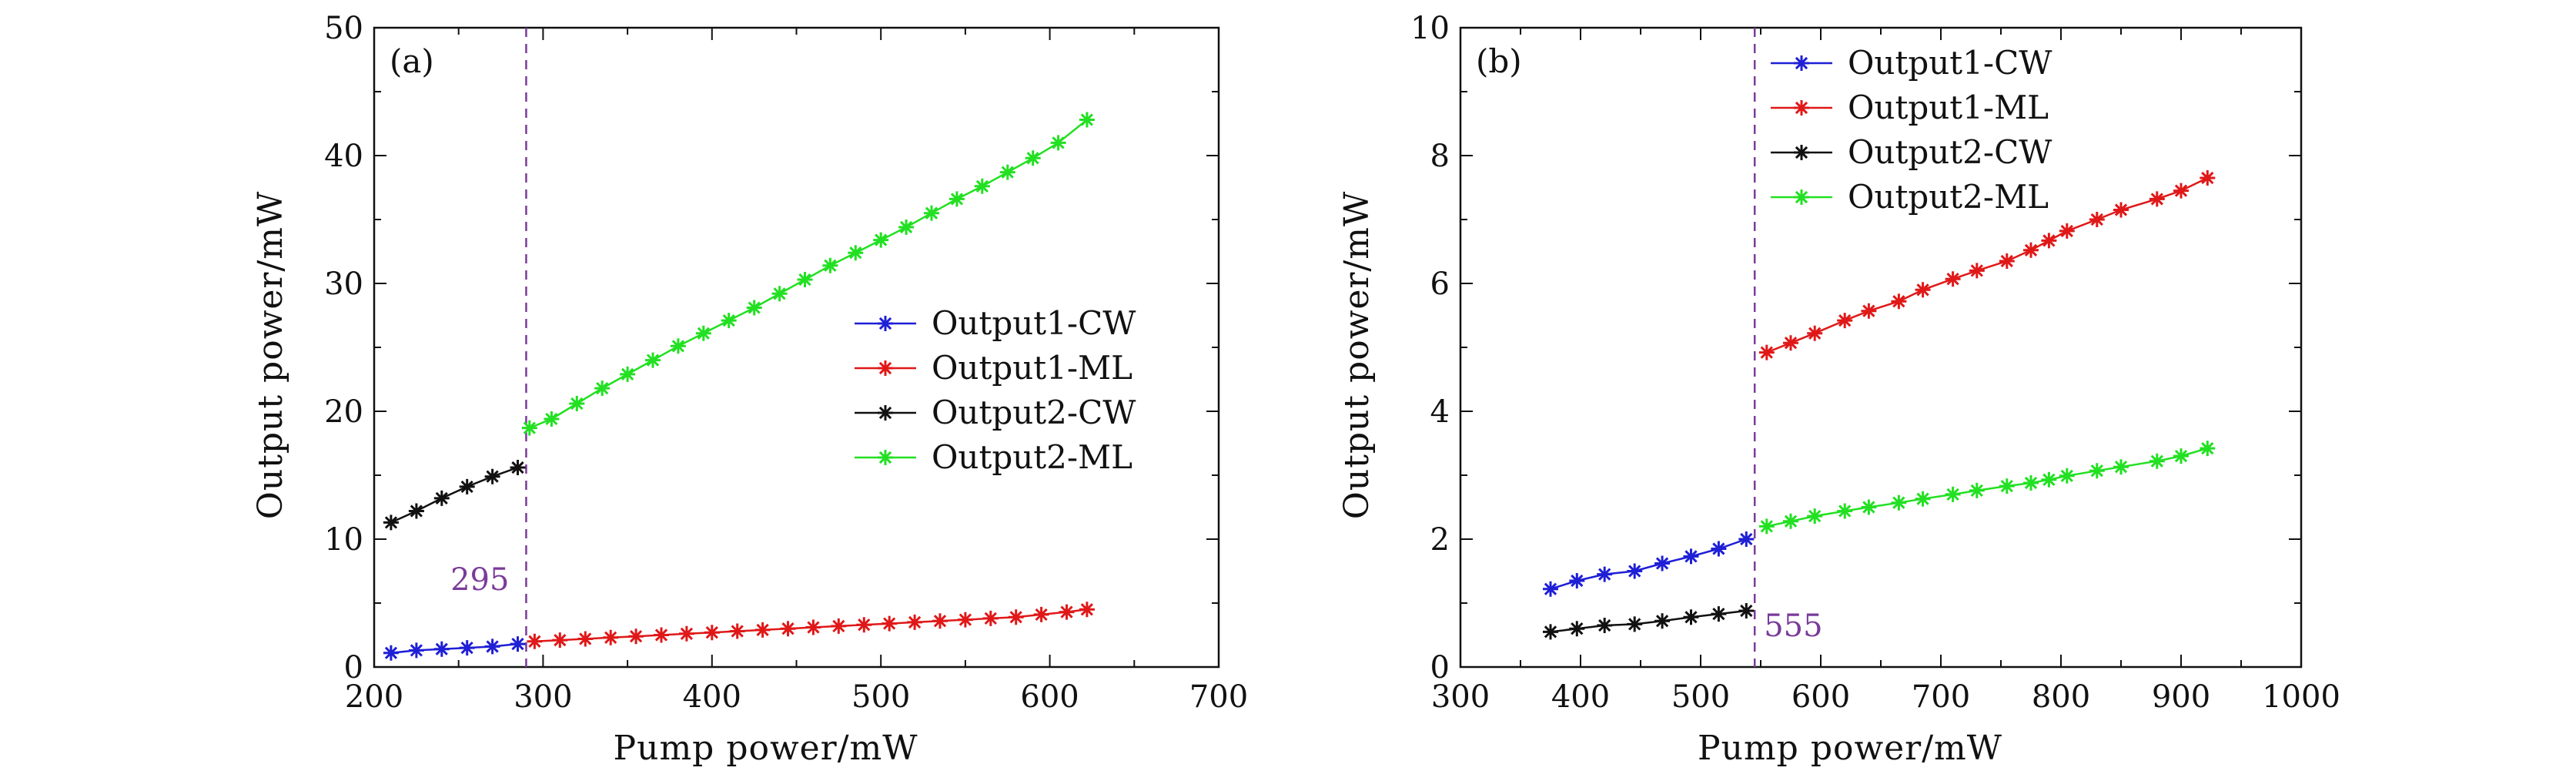  I want to click on legend-entry: Output2-ML, so click(1910, 197).